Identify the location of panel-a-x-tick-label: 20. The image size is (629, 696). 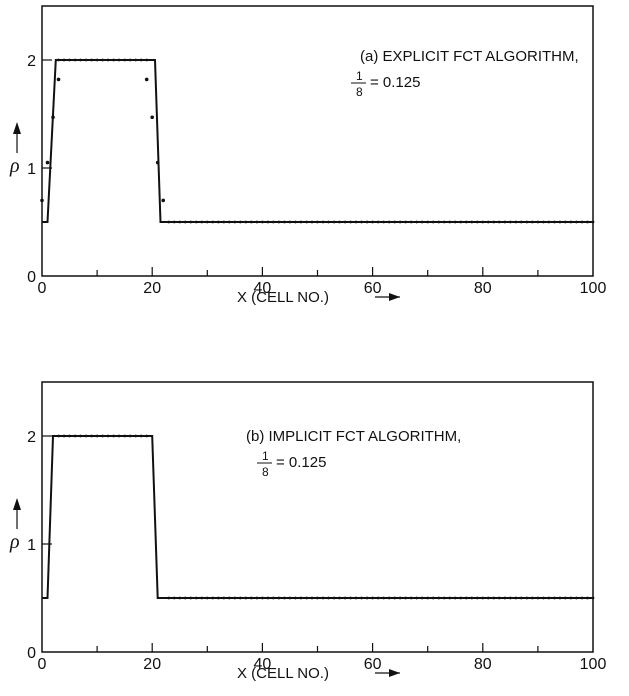
(152, 288).